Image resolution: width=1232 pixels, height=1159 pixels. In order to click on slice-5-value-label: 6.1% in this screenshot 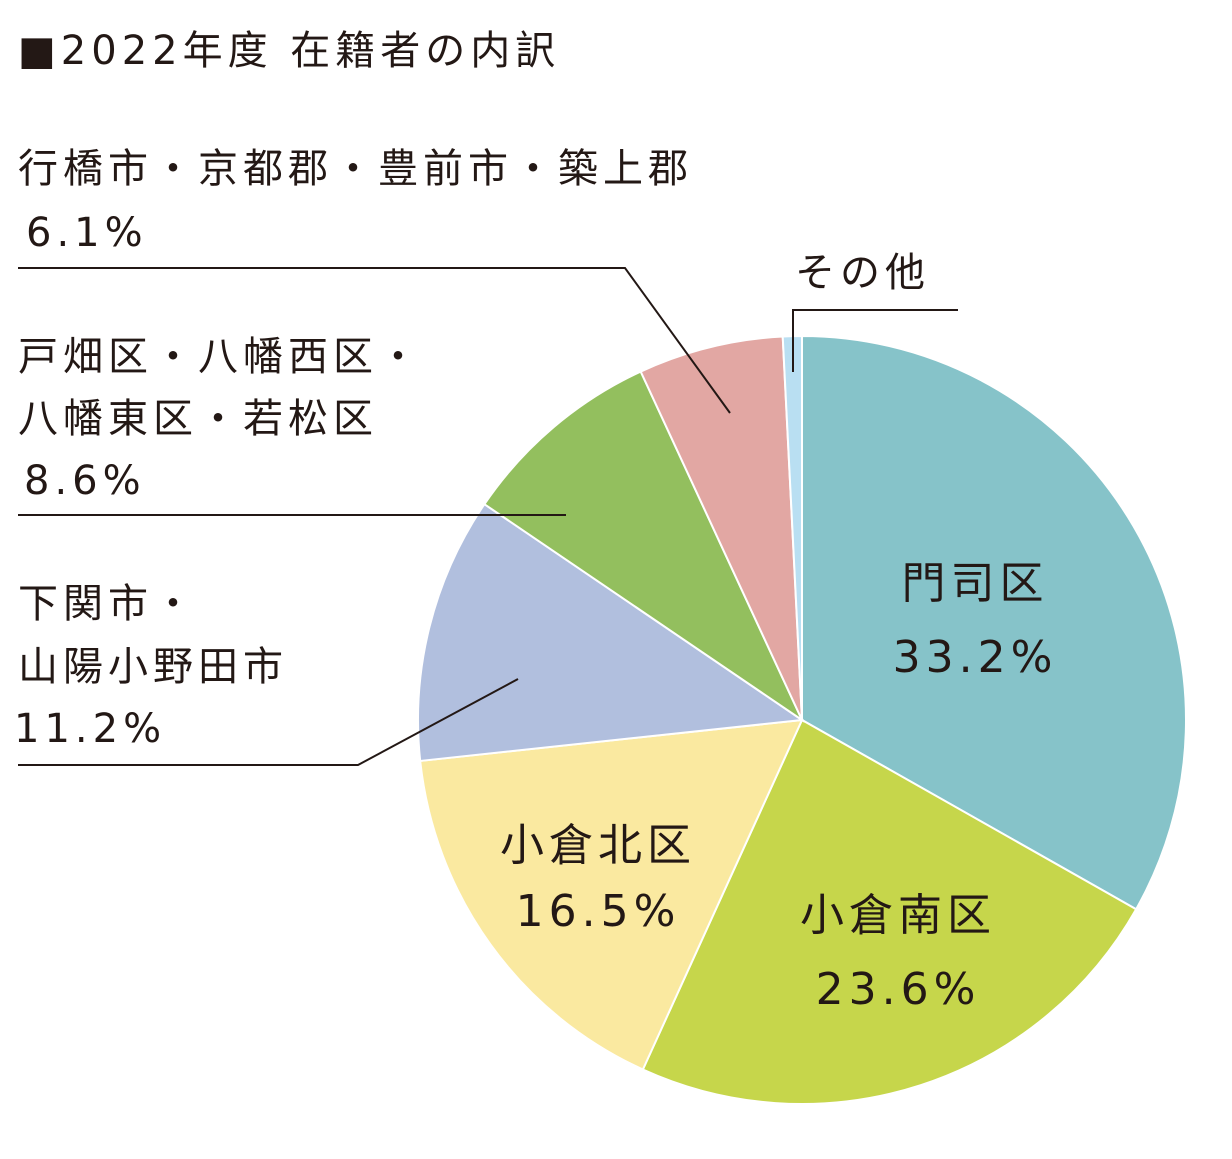, I will do `click(87, 233)`.